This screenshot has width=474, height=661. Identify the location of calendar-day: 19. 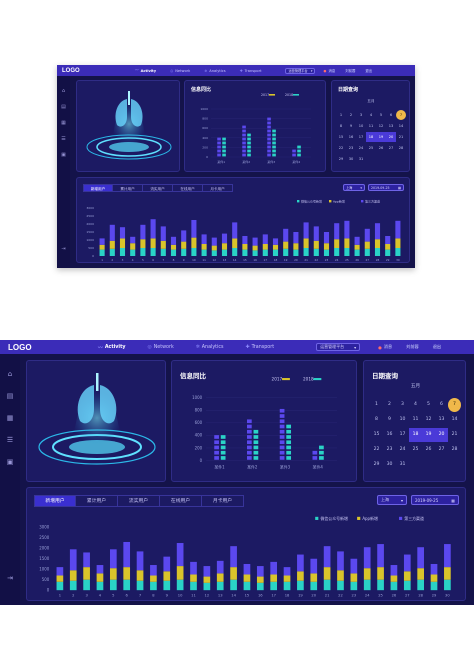
(428, 435).